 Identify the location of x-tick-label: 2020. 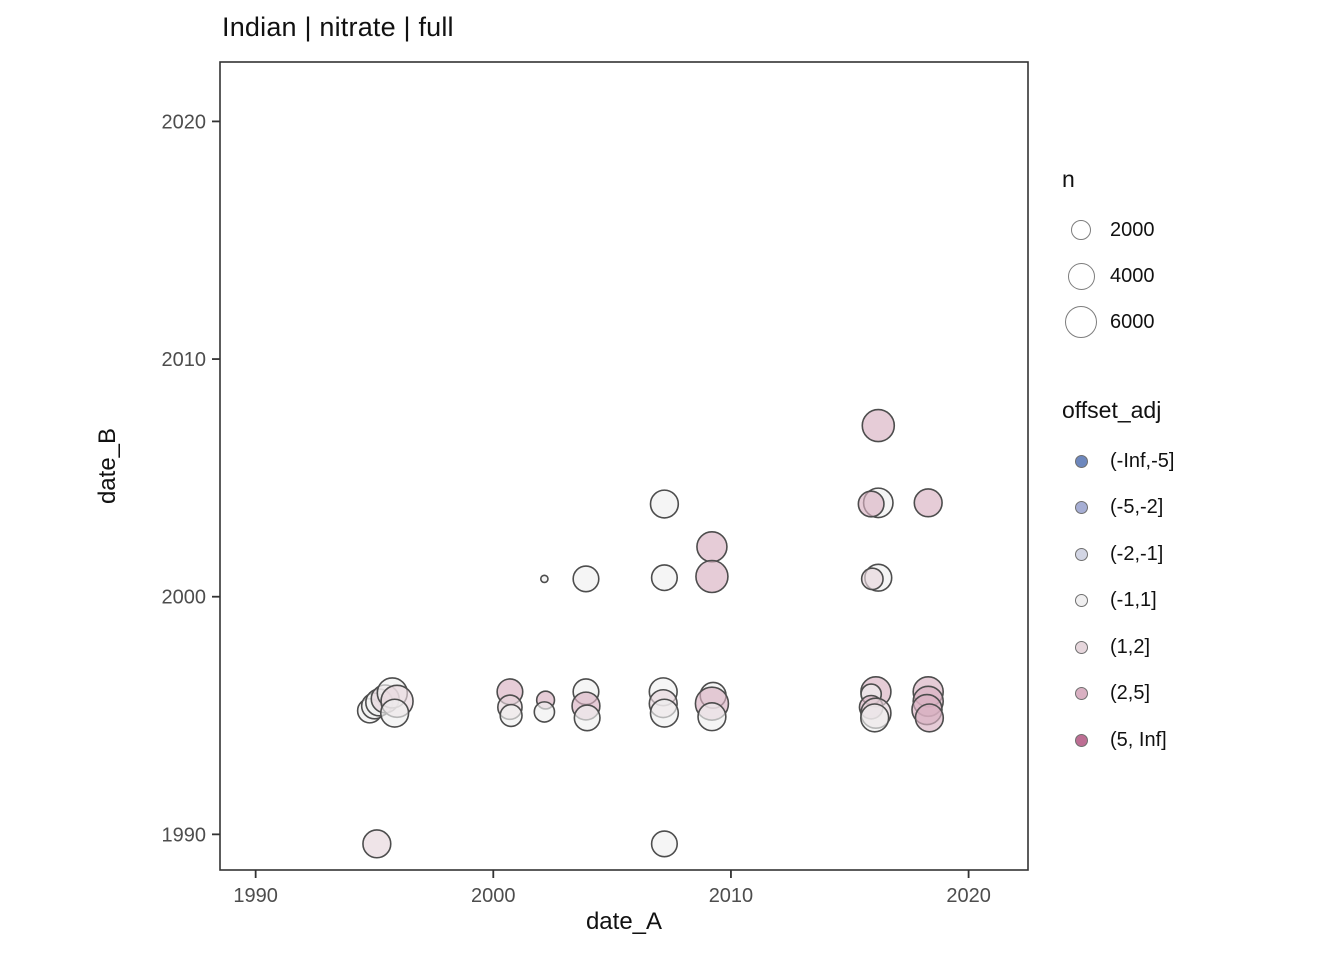
(968, 896).